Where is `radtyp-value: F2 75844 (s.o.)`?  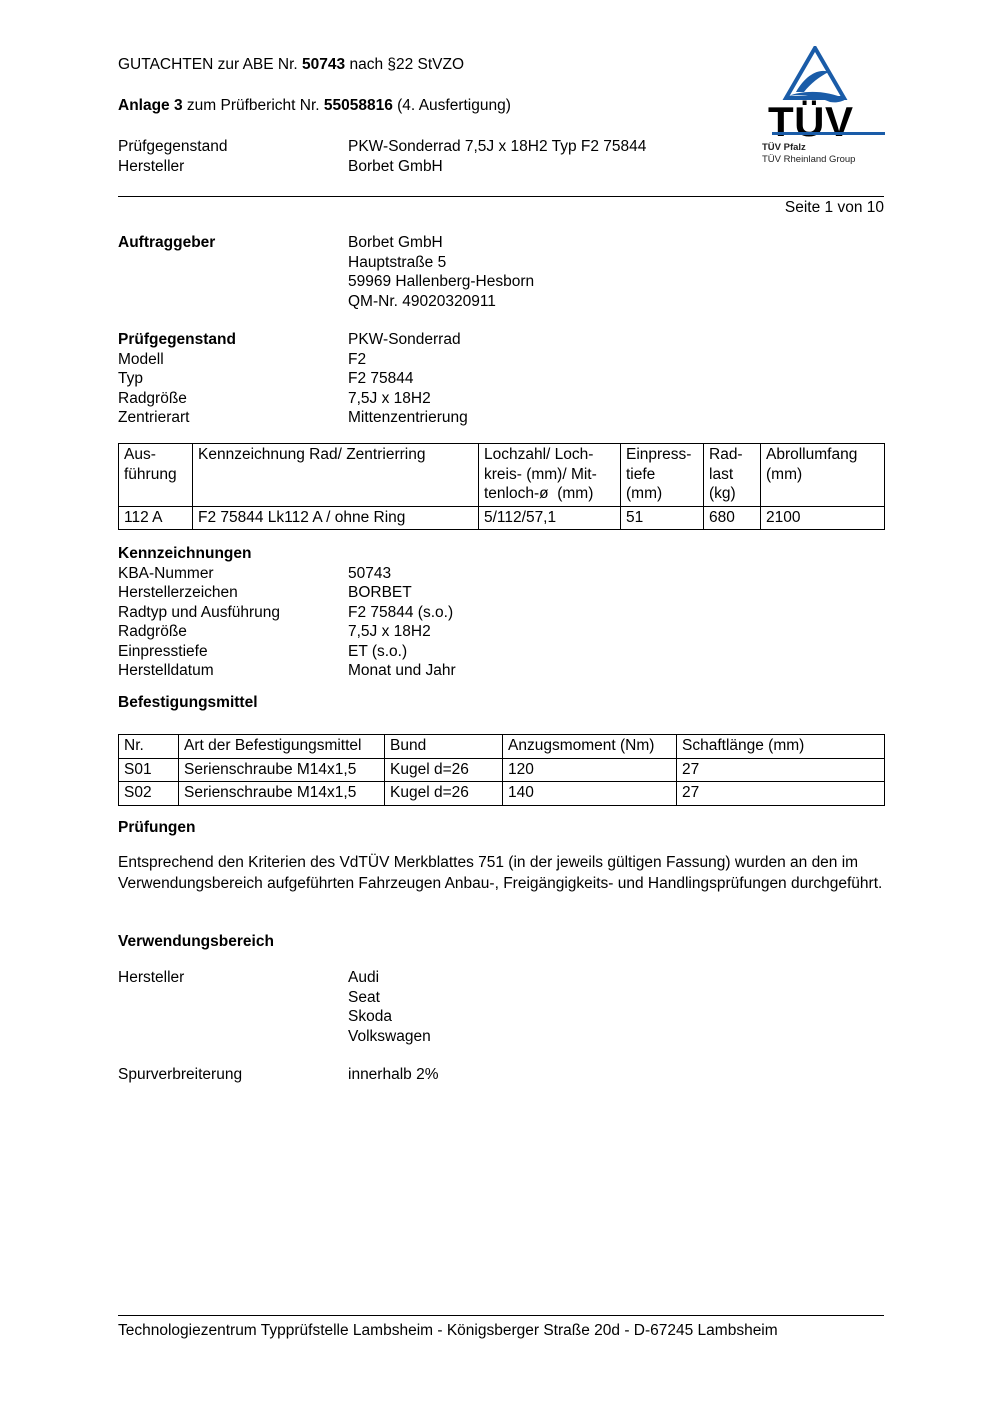
radtyp-value: F2 75844 (s.o.) is located at coordinates (401, 612).